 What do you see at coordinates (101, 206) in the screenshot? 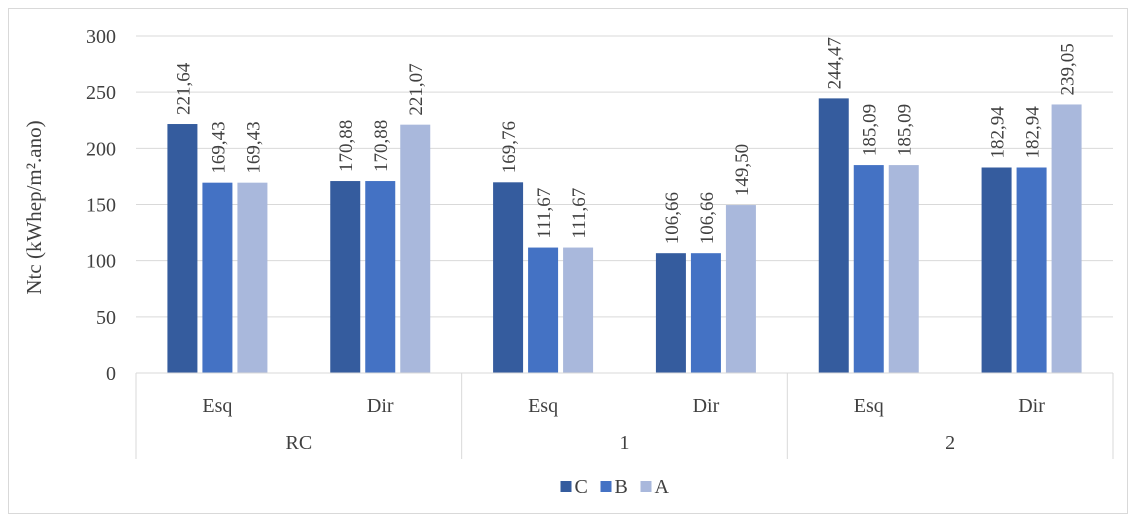
I see `y-tick-label: 150` at bounding box center [101, 206].